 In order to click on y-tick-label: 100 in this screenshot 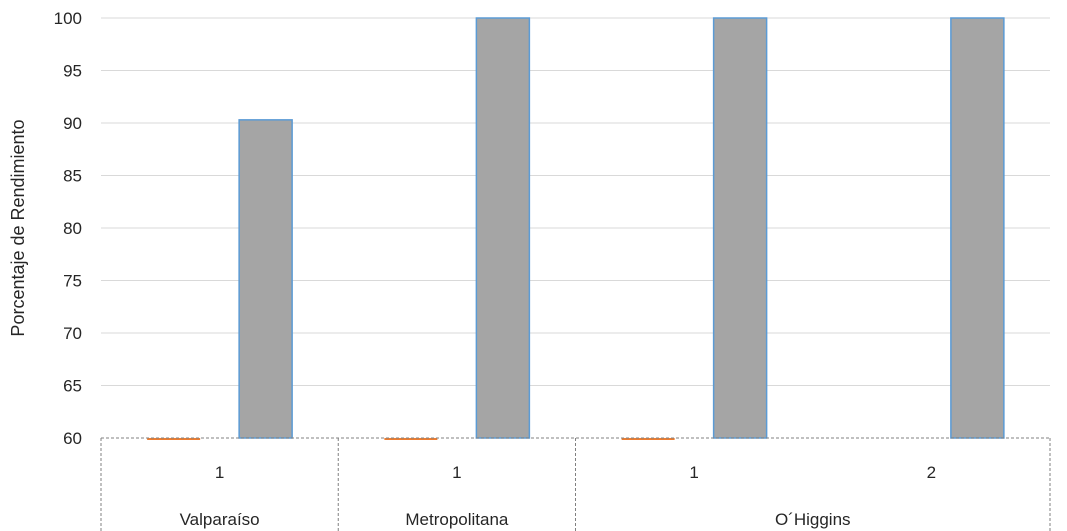, I will do `click(68, 18)`.